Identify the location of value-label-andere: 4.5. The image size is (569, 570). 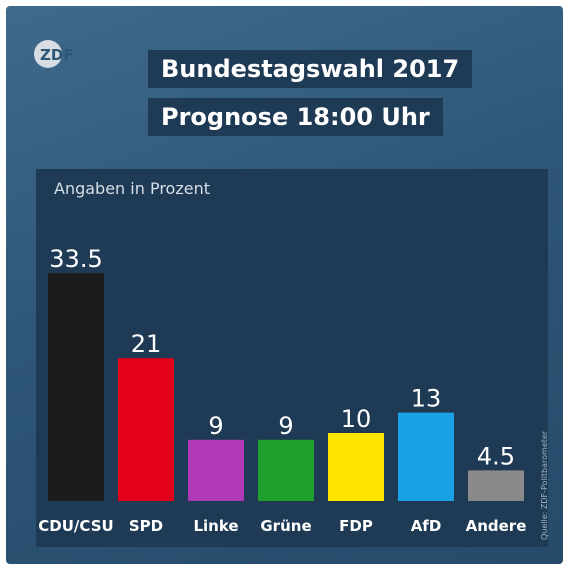
(496, 456).